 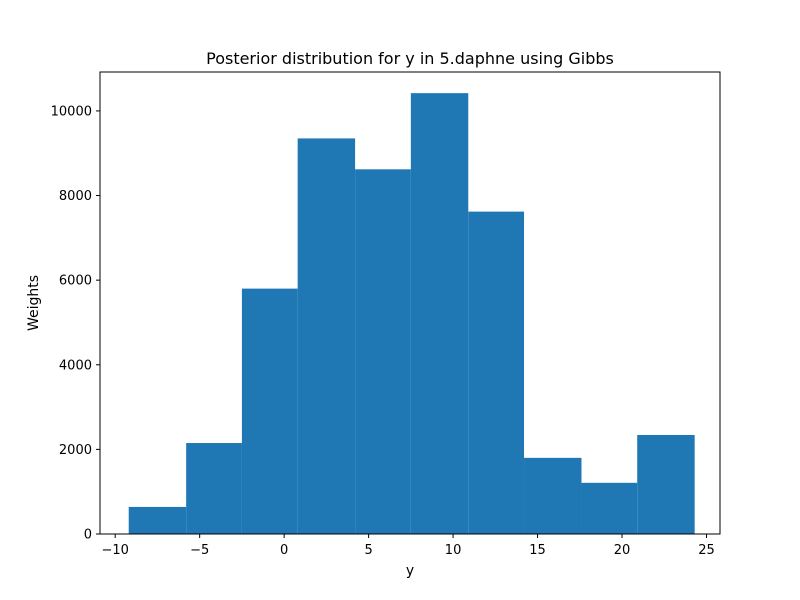 I want to click on x-tick-label: 15, so click(x=537, y=550).